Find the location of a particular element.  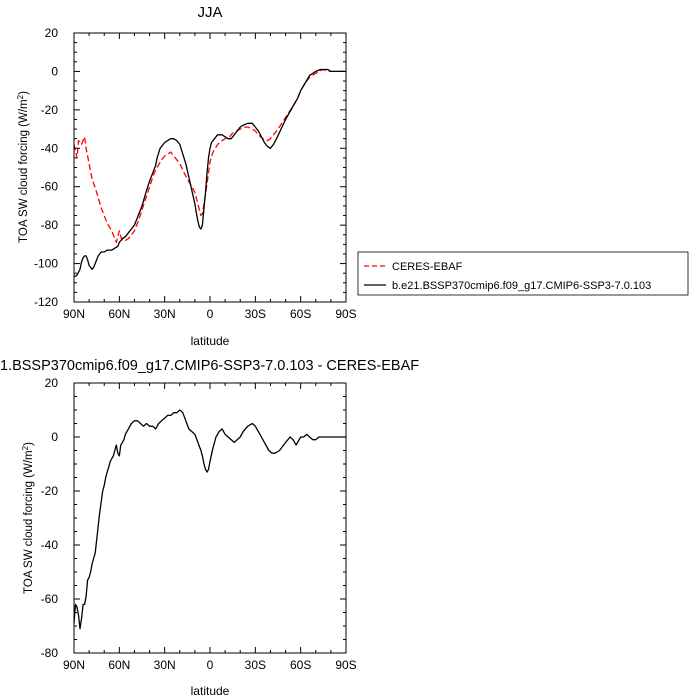

chart-bottom-x-tick-label: 90N is located at coordinates (74, 665).